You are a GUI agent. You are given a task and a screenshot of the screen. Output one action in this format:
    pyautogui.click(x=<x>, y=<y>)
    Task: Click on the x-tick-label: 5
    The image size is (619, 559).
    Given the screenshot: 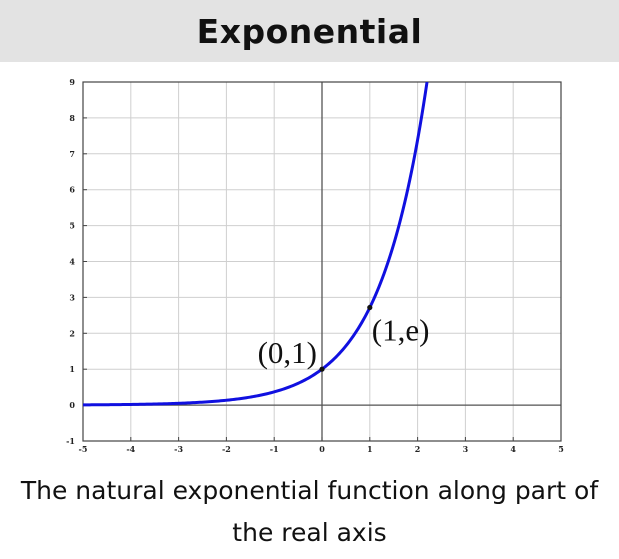 What is the action you would take?
    pyautogui.click(x=561, y=449)
    